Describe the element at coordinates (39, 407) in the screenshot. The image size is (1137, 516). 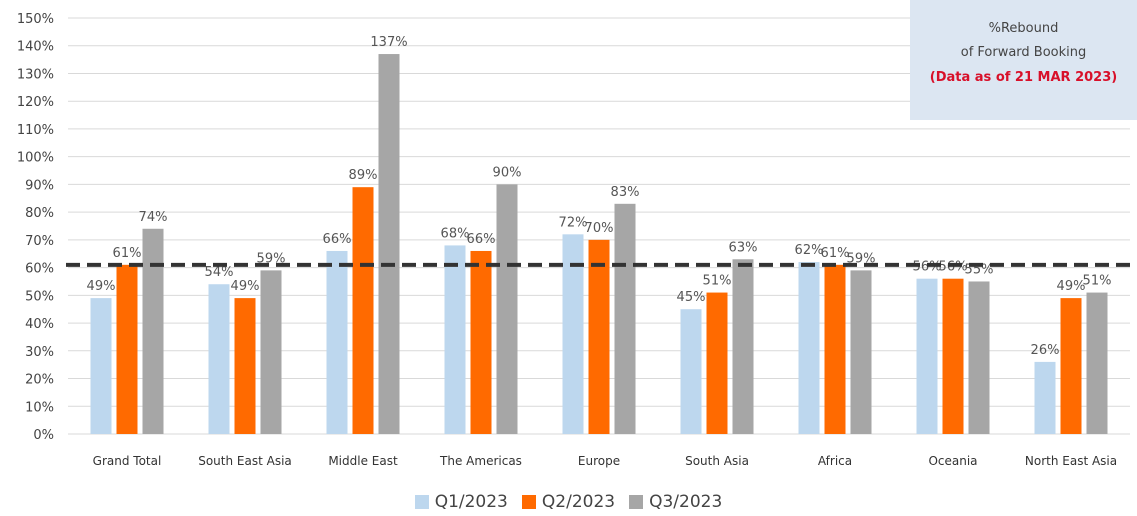
I see `y-tick-label: 10%` at that location.